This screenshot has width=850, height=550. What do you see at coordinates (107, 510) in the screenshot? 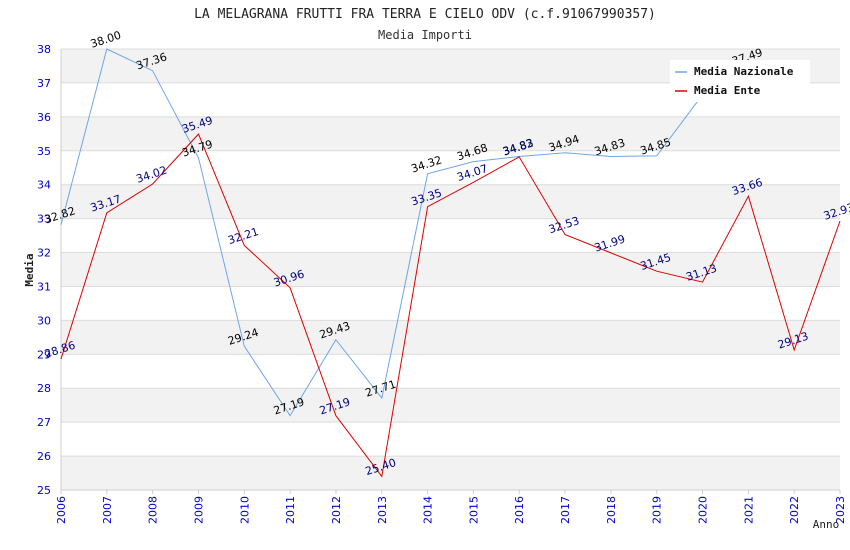
I see `x-tick-label: 2007` at bounding box center [107, 510].